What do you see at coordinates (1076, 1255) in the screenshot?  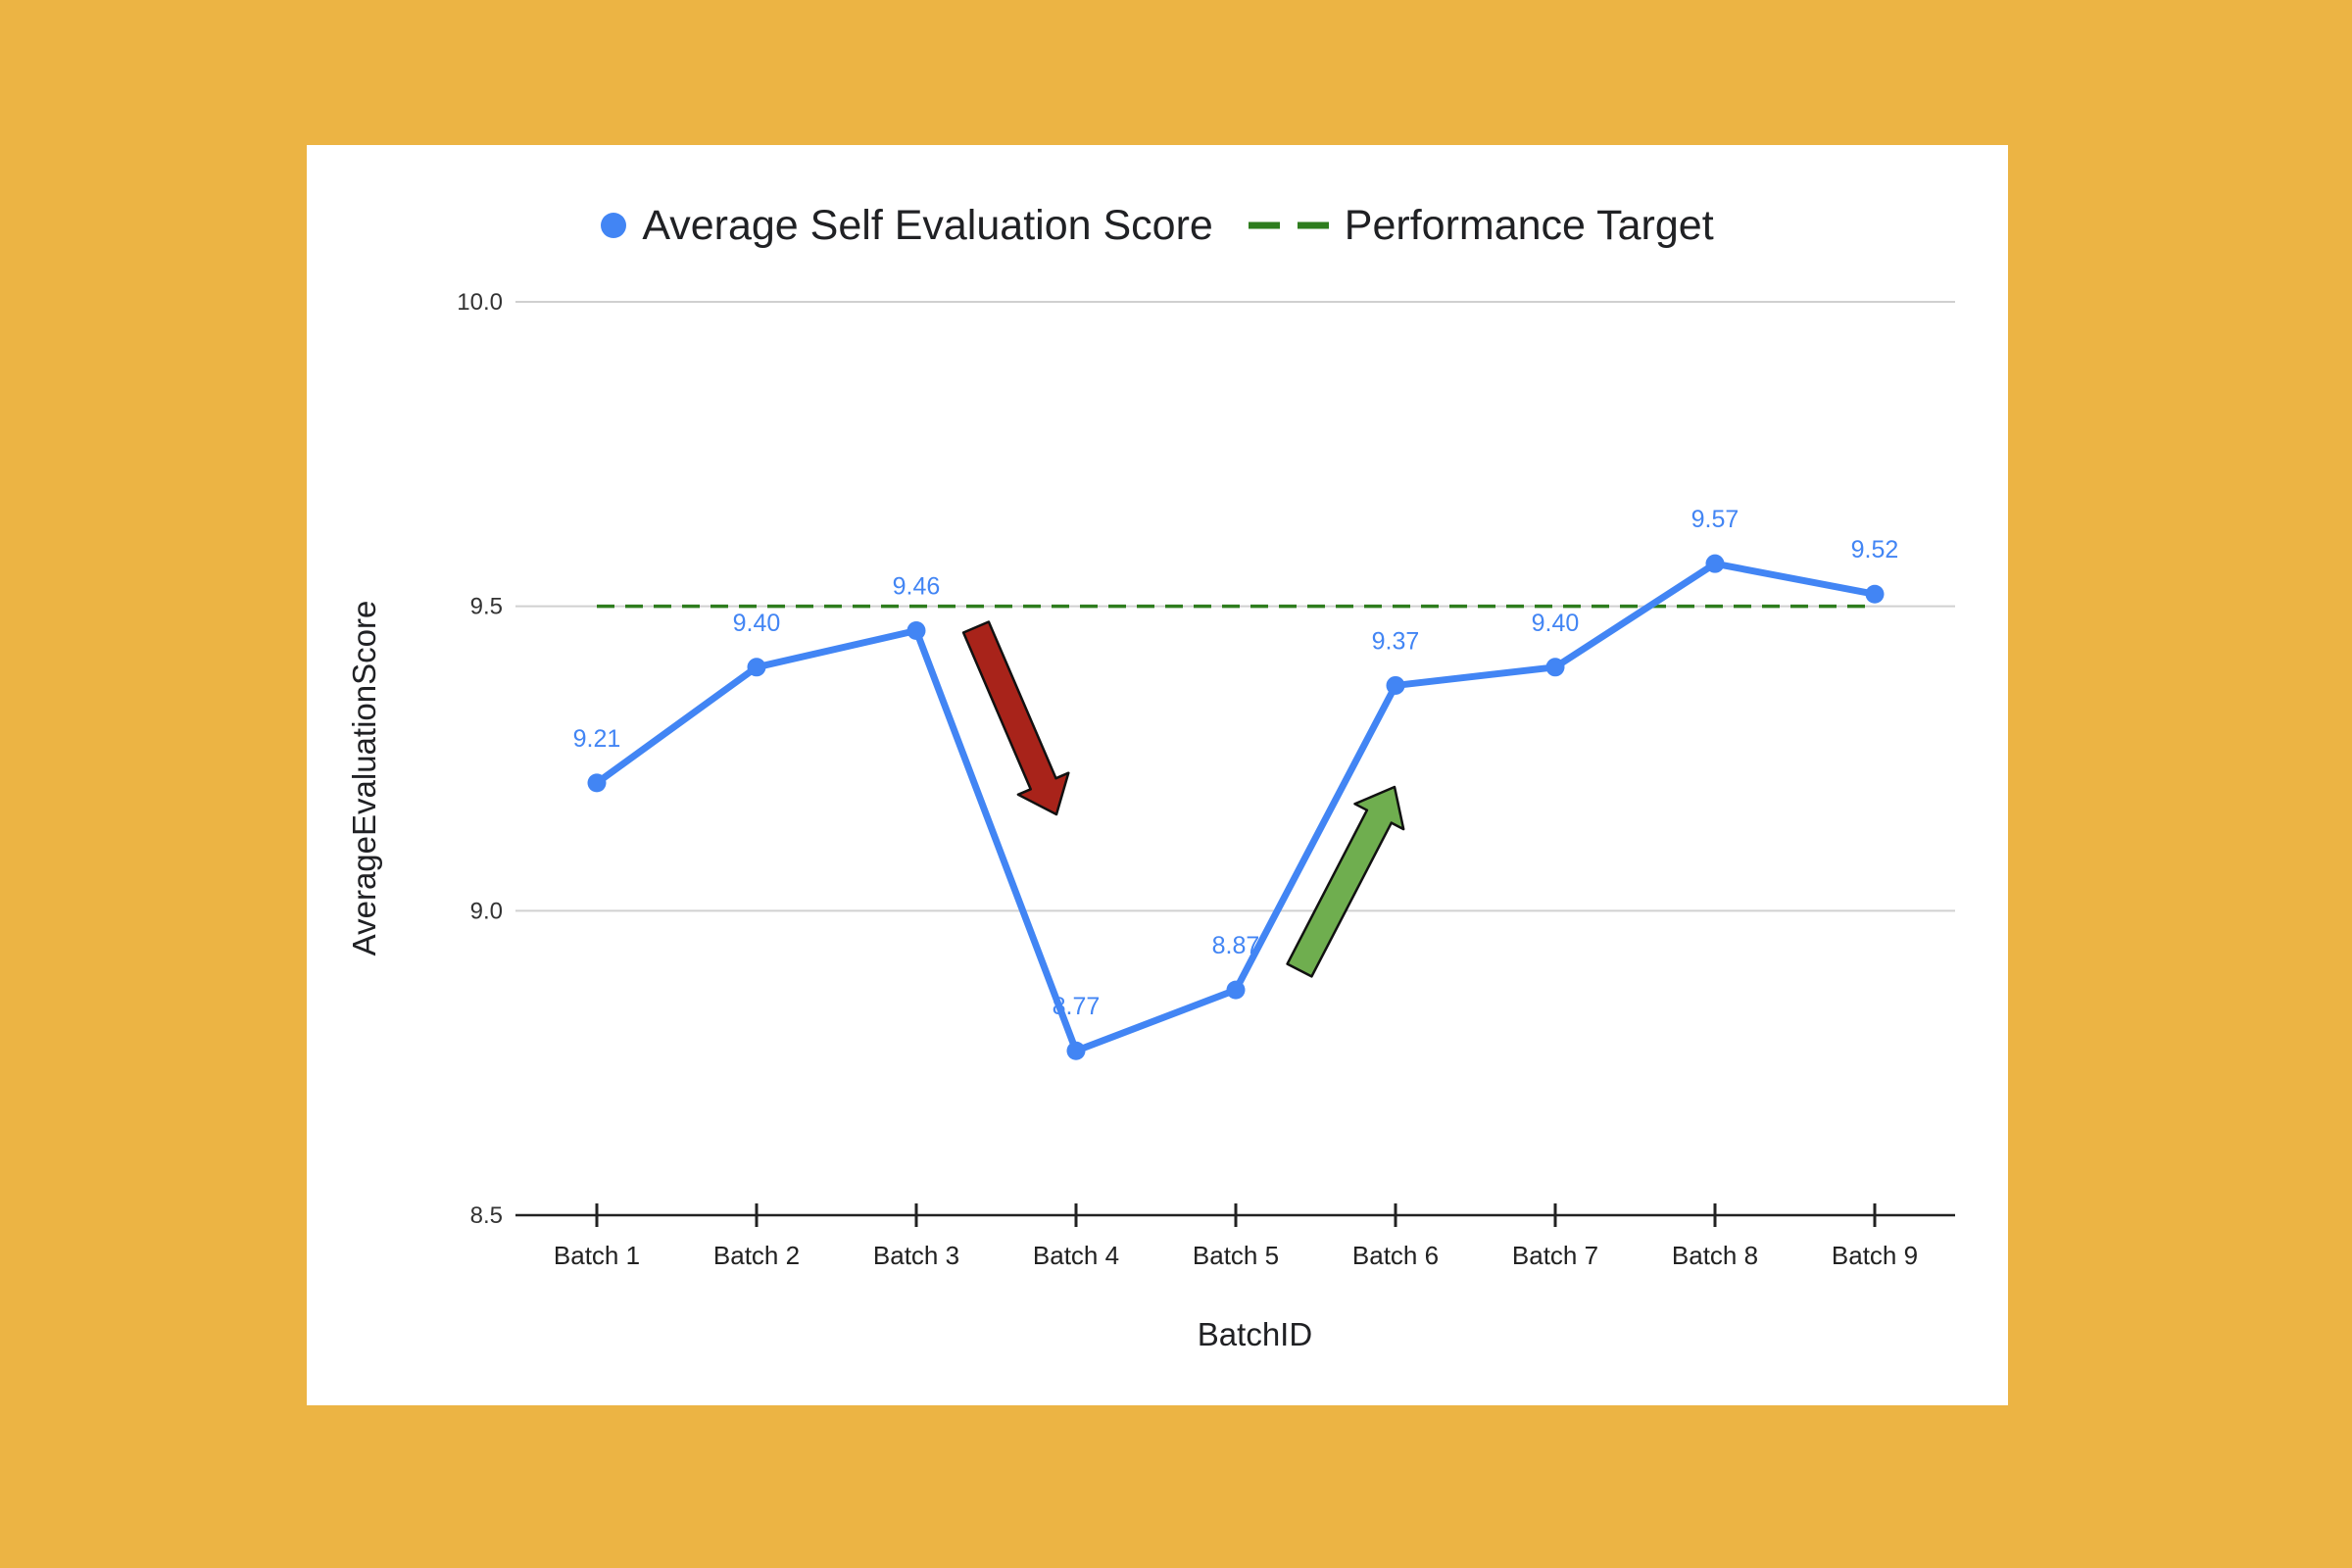 I see `x-tick-label: Batch 4` at bounding box center [1076, 1255].